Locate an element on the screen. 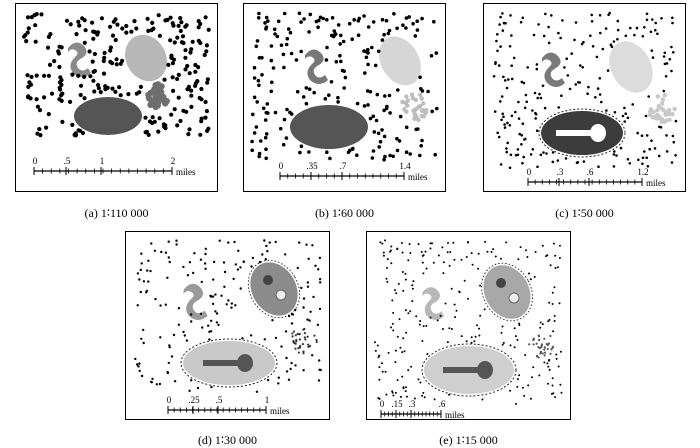  scale-tick-label: 1.4 is located at coordinates (405, 166).